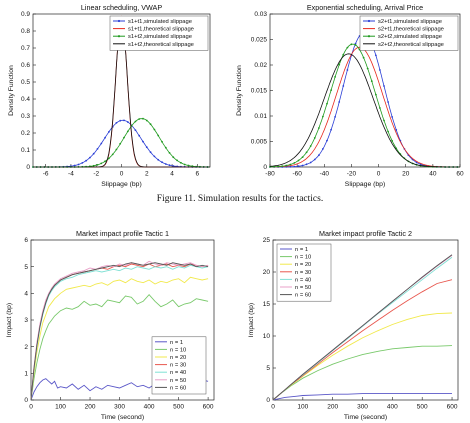 Image resolution: width=470 pixels, height=423 pixels. What do you see at coordinates (411, 45) in the screenshot?
I see `legend-label: s2+t2,theoretical slippage` at bounding box center [411, 45].